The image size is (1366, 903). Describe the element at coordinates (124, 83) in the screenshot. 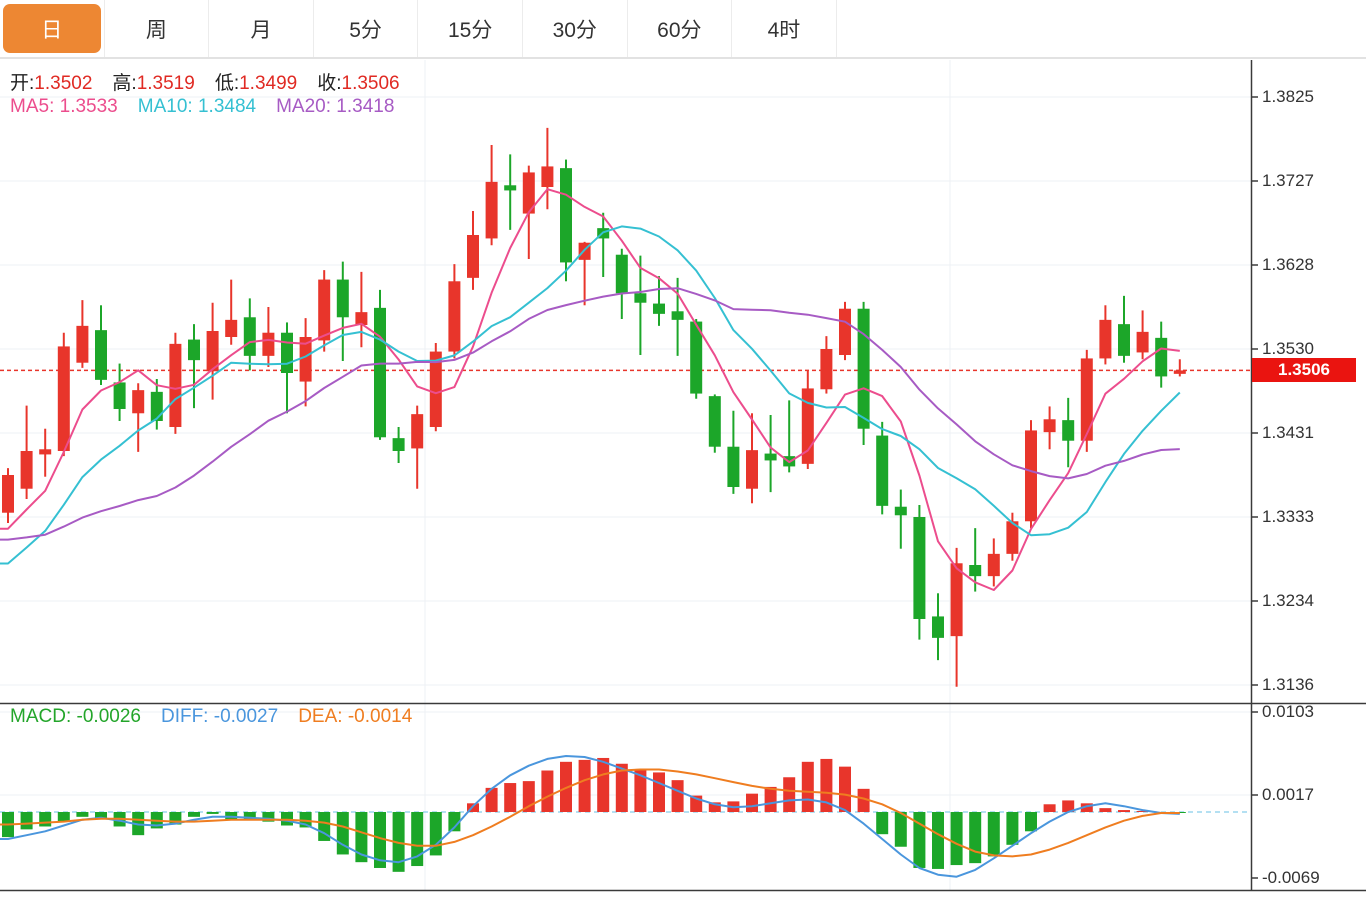

I see `high-label: 高:` at that location.